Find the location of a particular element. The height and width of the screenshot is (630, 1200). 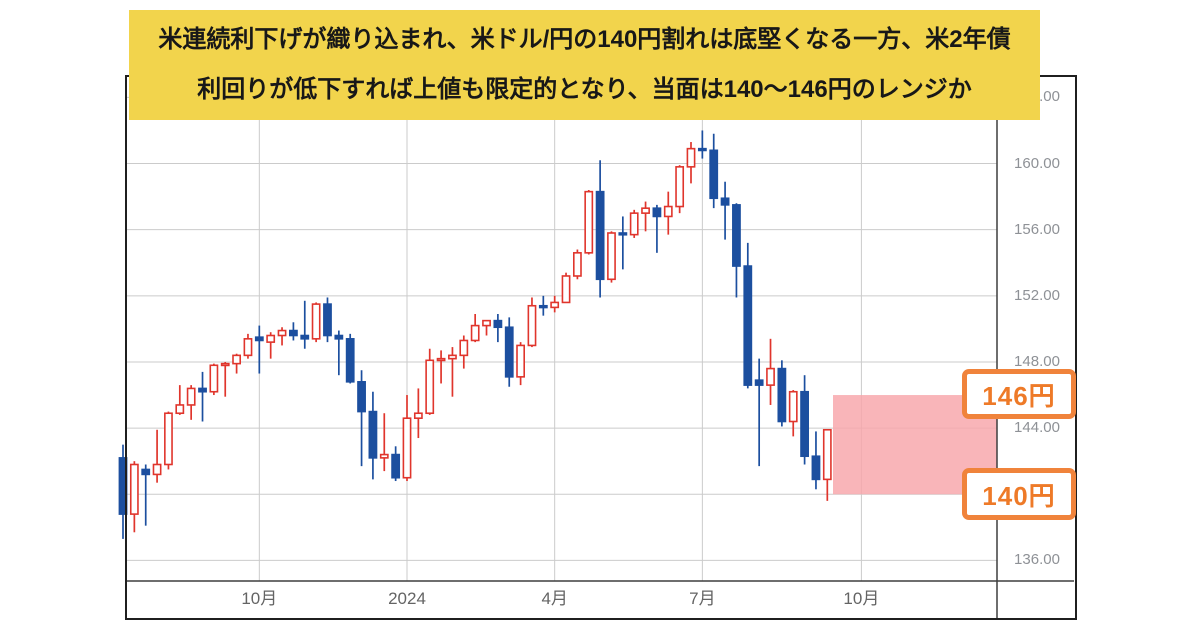

y-axis-label: 152.00 is located at coordinates (1037, 295).